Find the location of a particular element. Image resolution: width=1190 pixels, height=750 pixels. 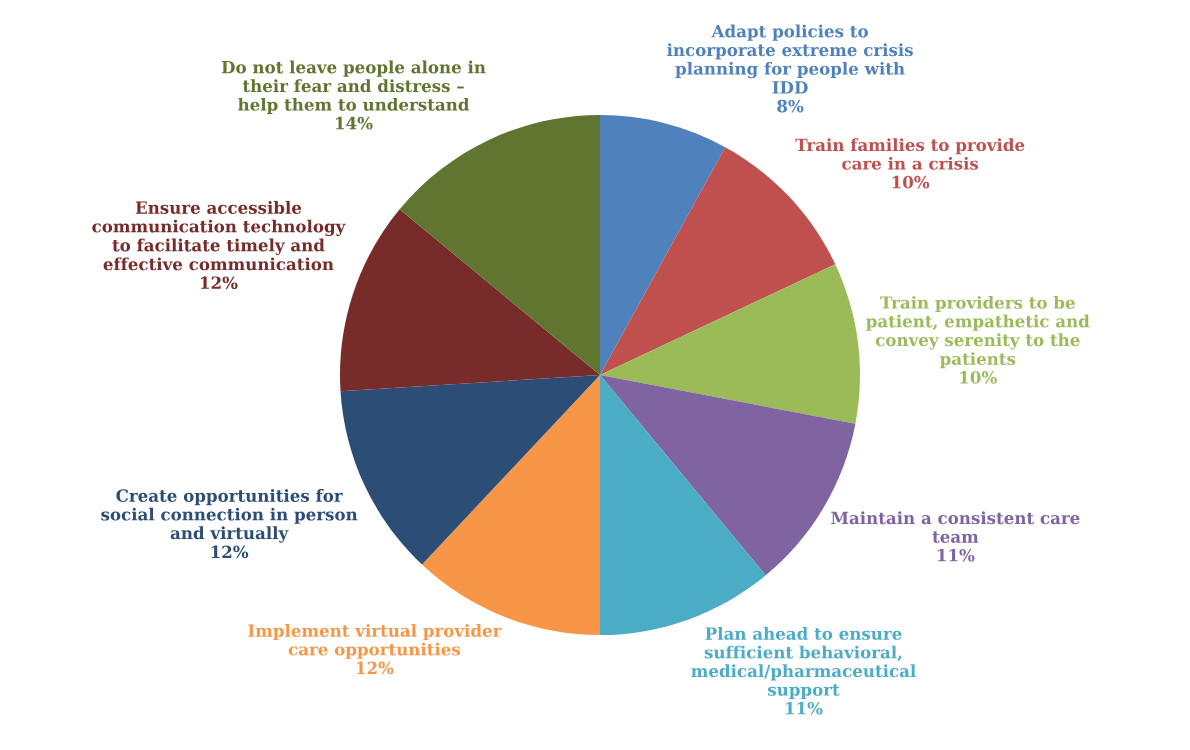

data-label: 8% is located at coordinates (790, 106).